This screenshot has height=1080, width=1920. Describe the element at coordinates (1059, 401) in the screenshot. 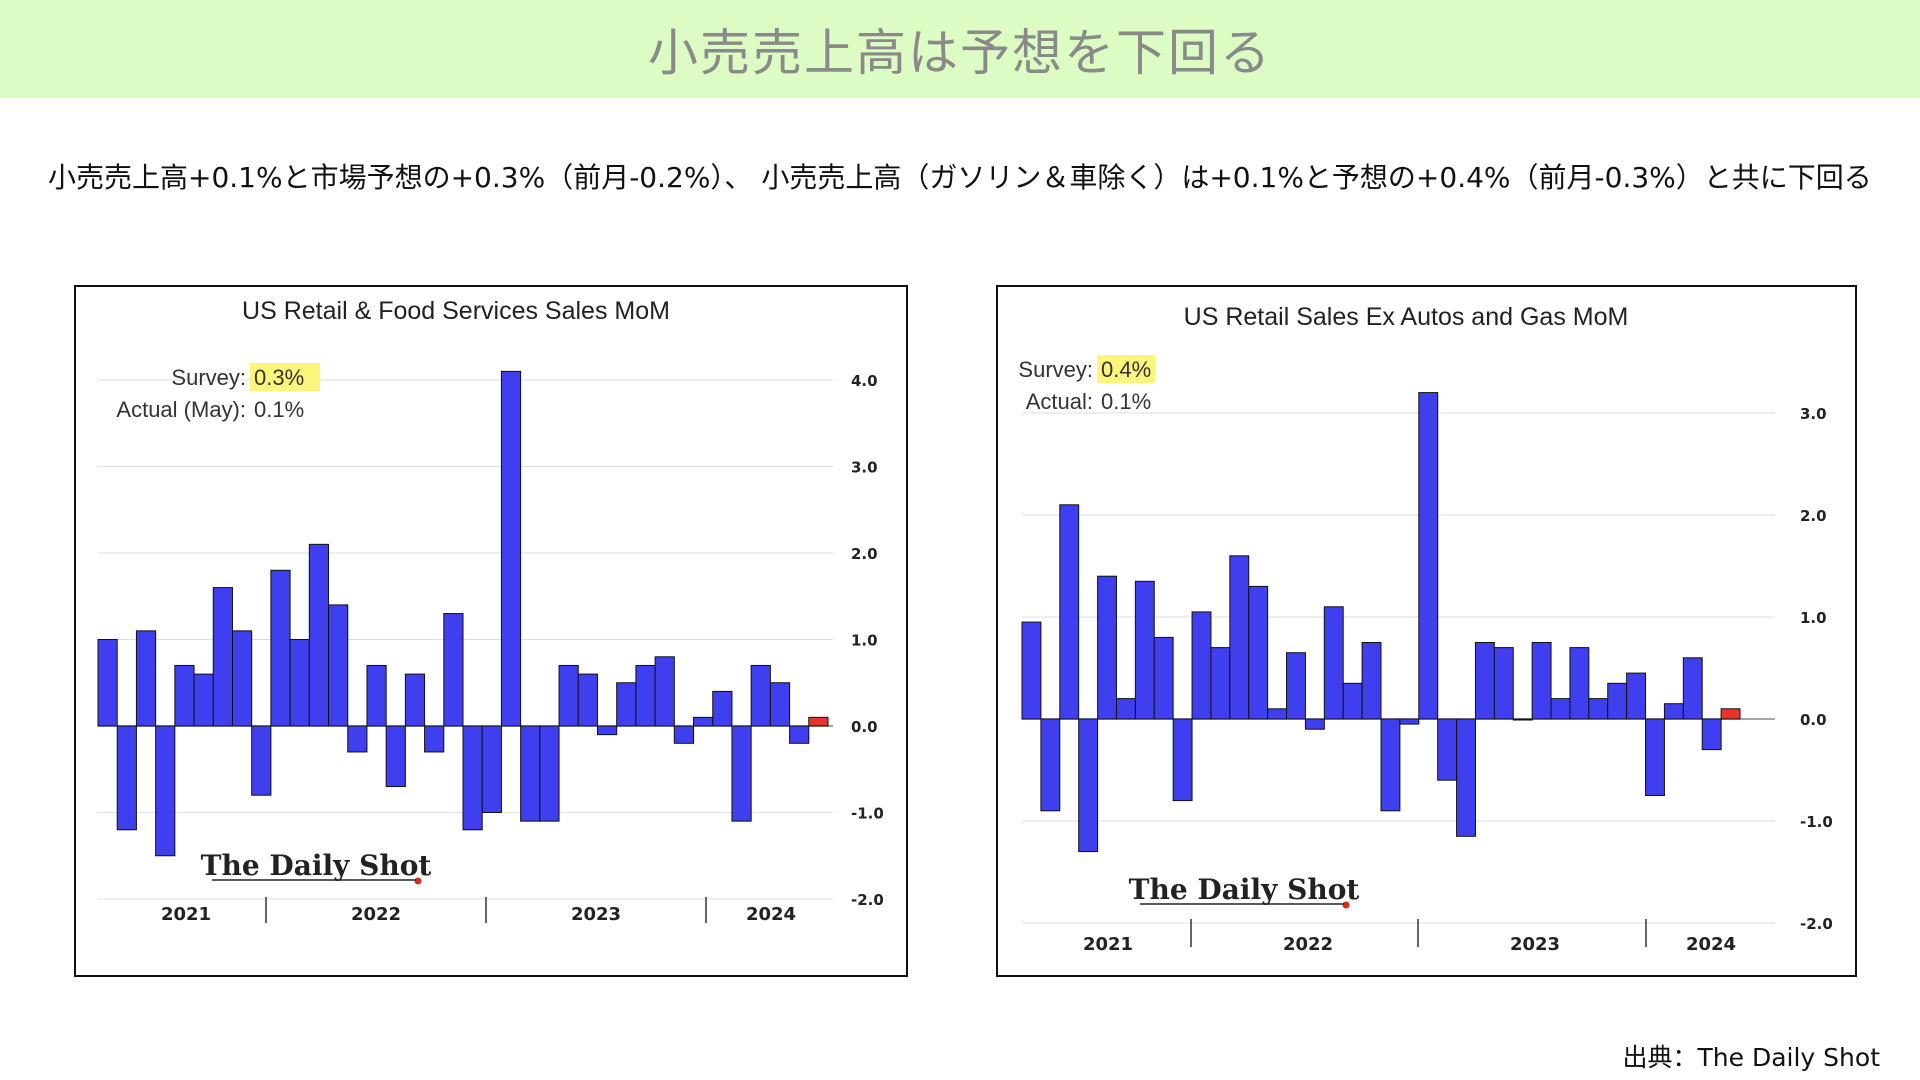

I see `actual-label: Actual:` at that location.